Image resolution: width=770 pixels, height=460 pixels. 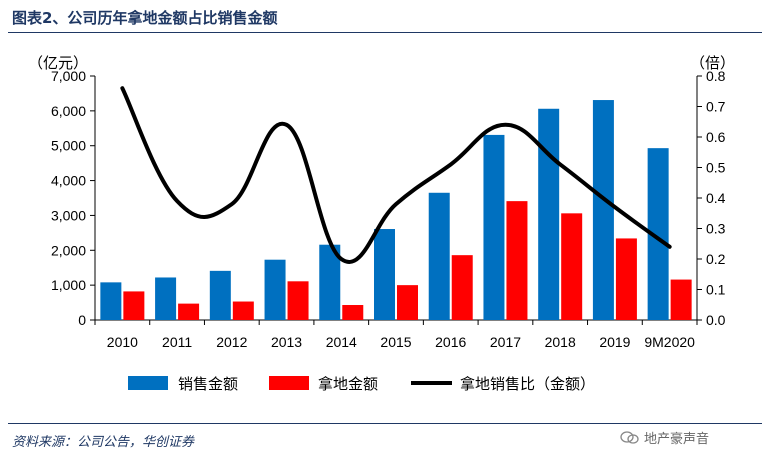 What do you see at coordinates (629, 437) in the screenshot?
I see `wechat-icon` at bounding box center [629, 437].